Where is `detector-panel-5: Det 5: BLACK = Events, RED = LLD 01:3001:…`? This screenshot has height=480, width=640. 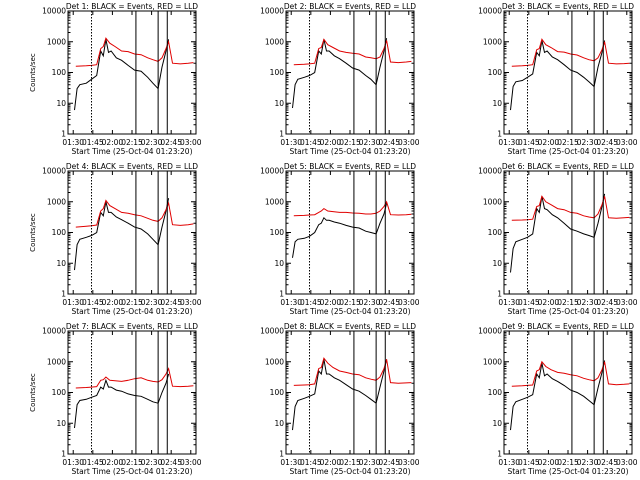
detector-panel-5: Det 5: BLACK = Events, RED = LLD 01:3001:… is located at coordinates (340, 239).